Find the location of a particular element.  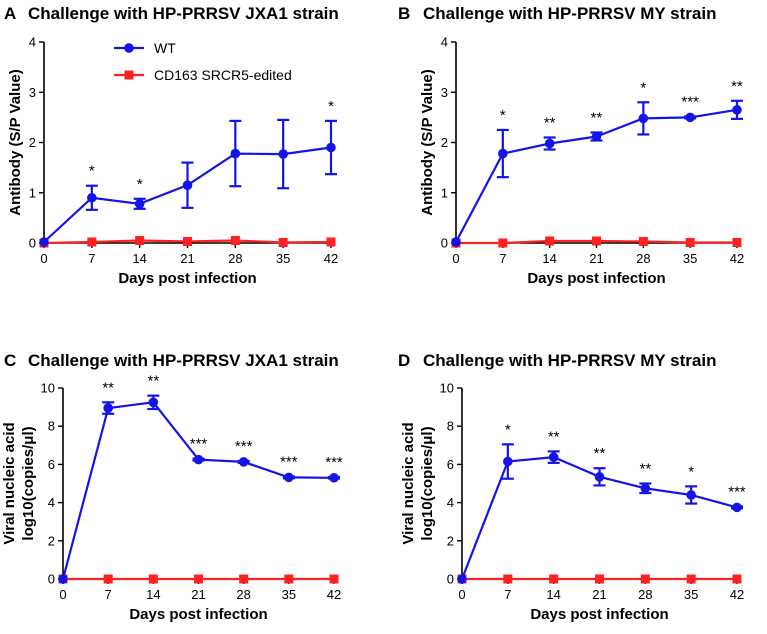

panel-letter: D is located at coordinates (404, 360).